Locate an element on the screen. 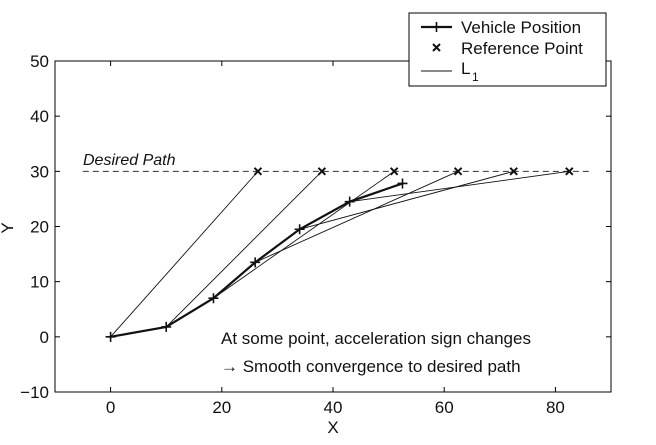 The height and width of the screenshot is (445, 656). legend: Vehicle Position Reference Point L 1 is located at coordinates (507, 49).